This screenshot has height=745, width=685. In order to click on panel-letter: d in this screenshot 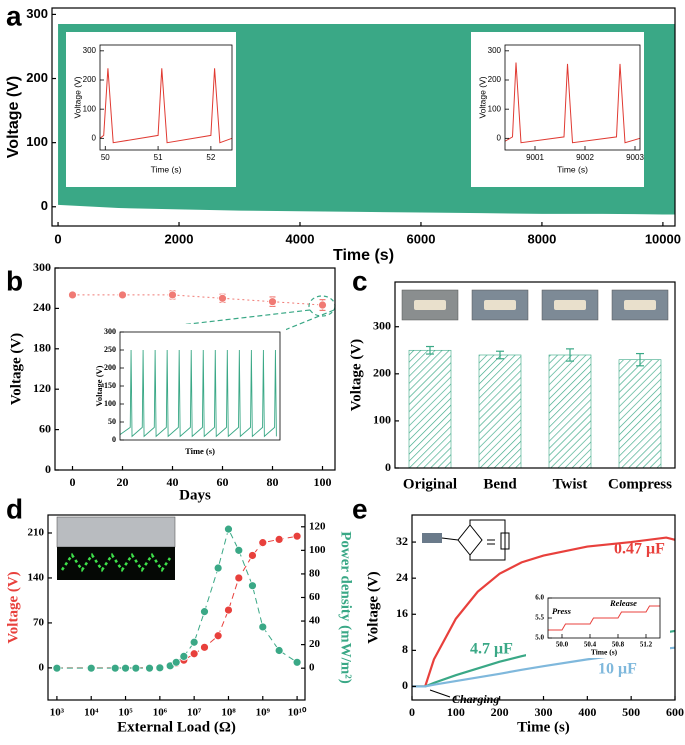, I will do `click(14, 508)`.